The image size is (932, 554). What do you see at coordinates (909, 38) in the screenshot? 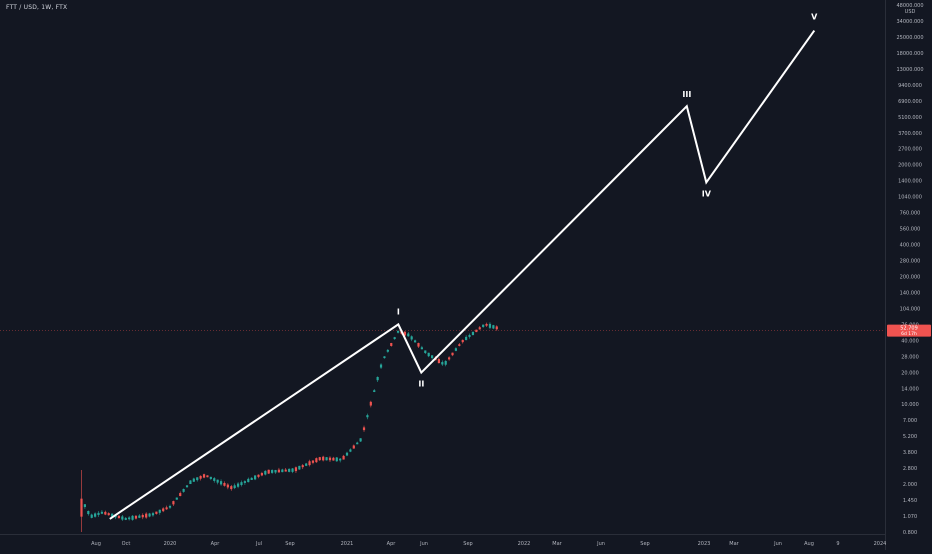
I see `y-tick-label: 25000.000` at bounding box center [909, 38].